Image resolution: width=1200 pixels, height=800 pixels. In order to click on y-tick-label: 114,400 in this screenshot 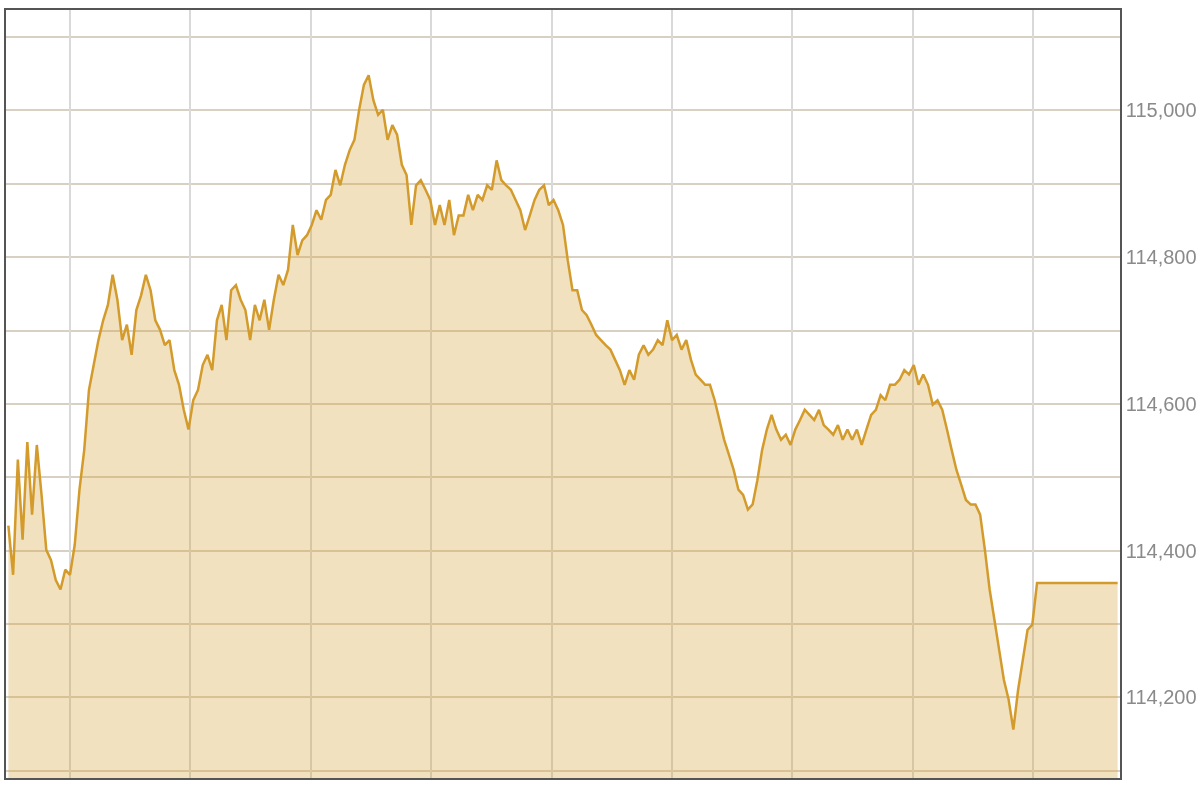, I will do `click(1161, 550)`.